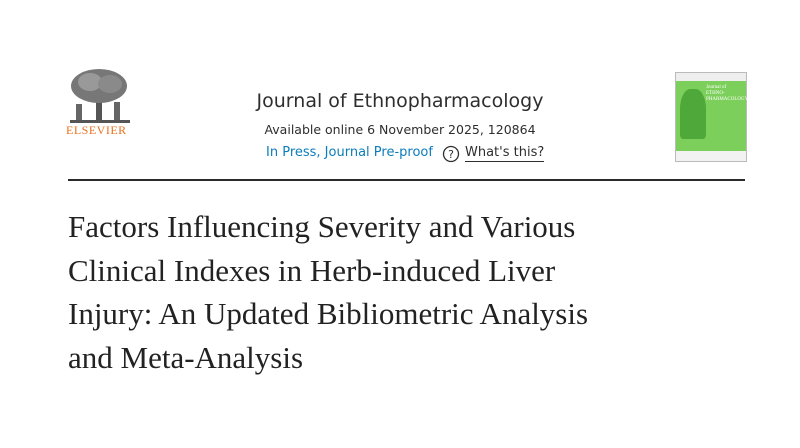 Image resolution: width=800 pixels, height=448 pixels. I want to click on cover-text: PHARMACOLOGY, so click(727, 99).